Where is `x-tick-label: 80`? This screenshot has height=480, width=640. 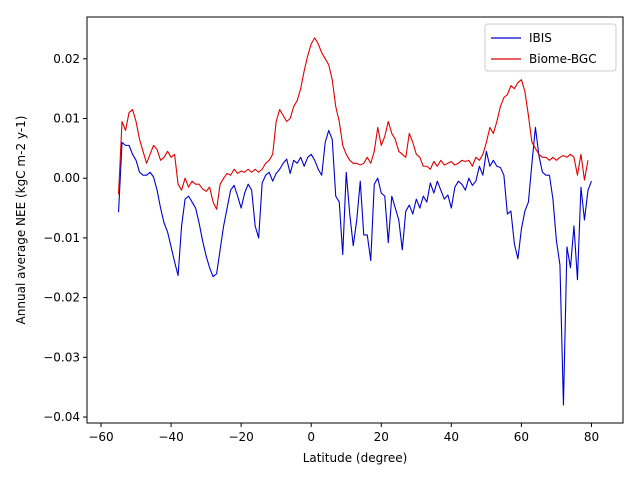 x-tick-label: 80 is located at coordinates (591, 437).